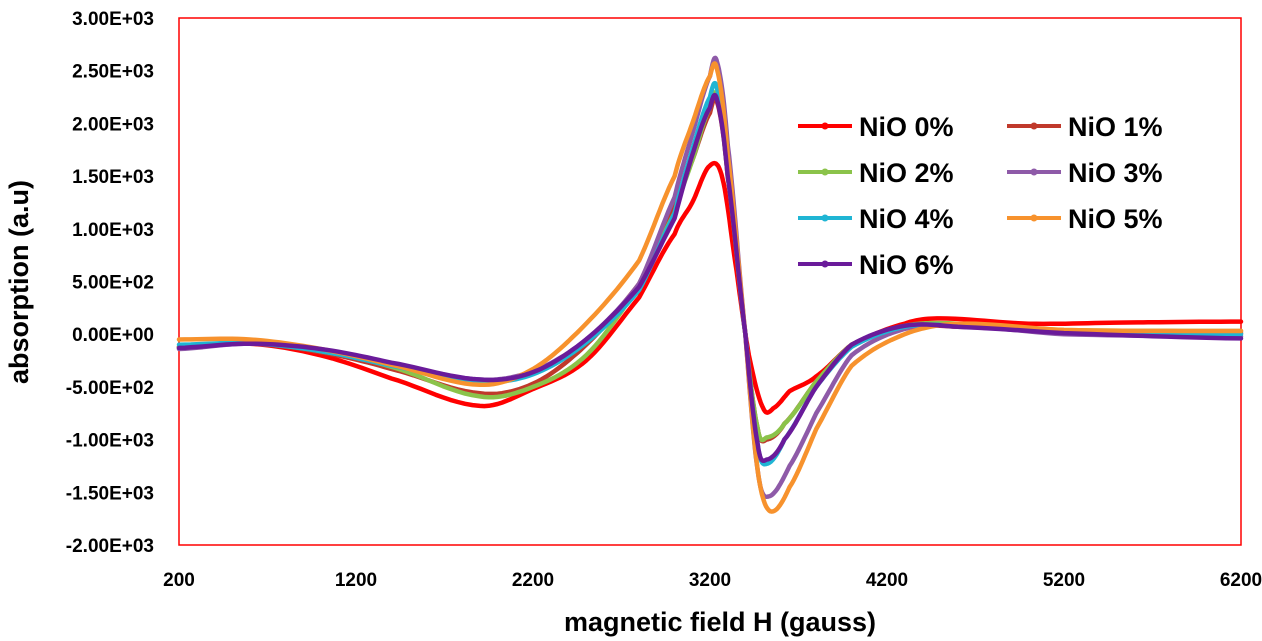 Image resolution: width=1262 pixels, height=641 pixels. Describe the element at coordinates (110, 441) in the screenshot. I see `y-tick-label: -1.00E+03` at that location.